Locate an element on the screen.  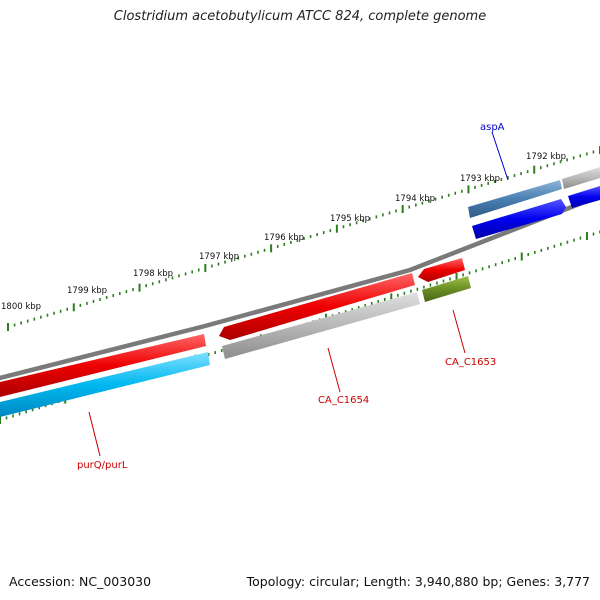
tick-label: 1794 kbp is located at coordinates (415, 199).